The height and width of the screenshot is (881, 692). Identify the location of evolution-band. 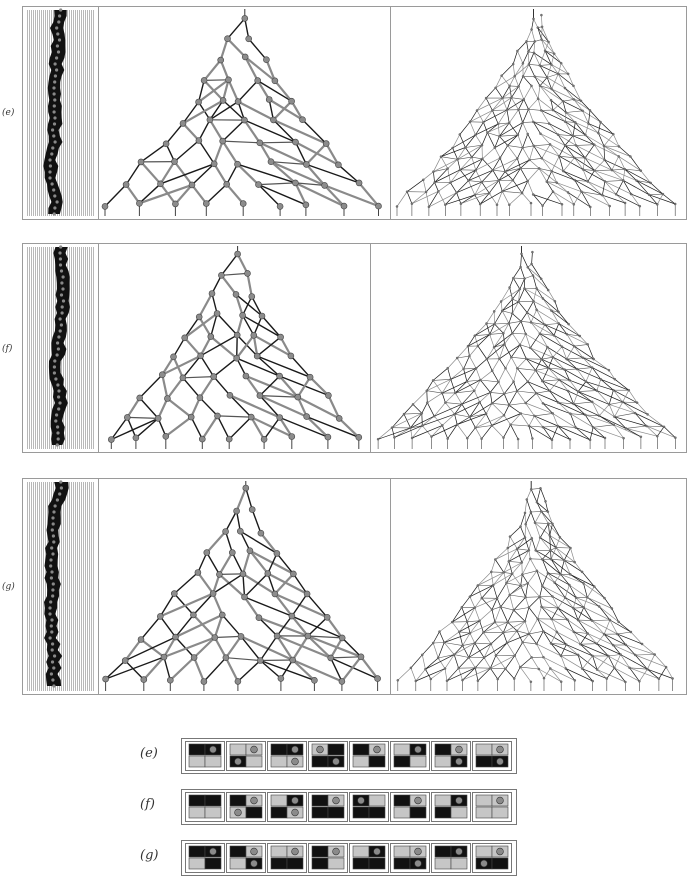
(56, 584).